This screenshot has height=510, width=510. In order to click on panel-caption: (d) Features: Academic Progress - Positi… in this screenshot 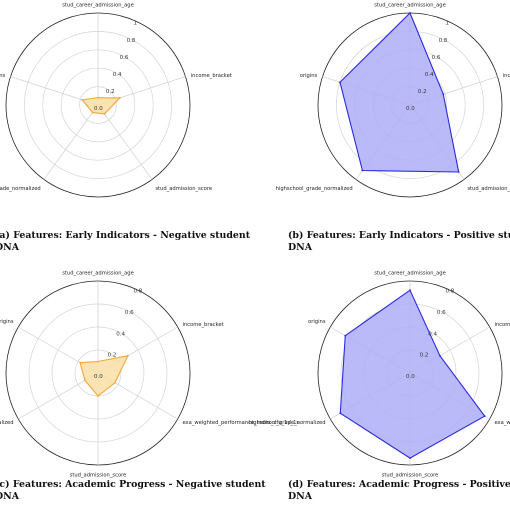, I will do `click(399, 484)`.